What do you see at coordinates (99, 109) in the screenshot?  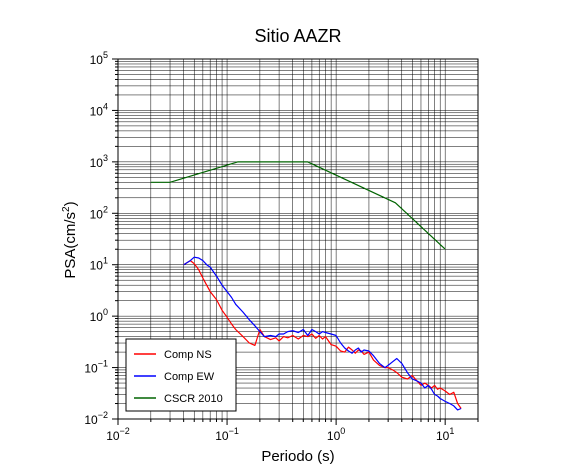 I see `y-tick-label: 10⁴` at bounding box center [99, 109].